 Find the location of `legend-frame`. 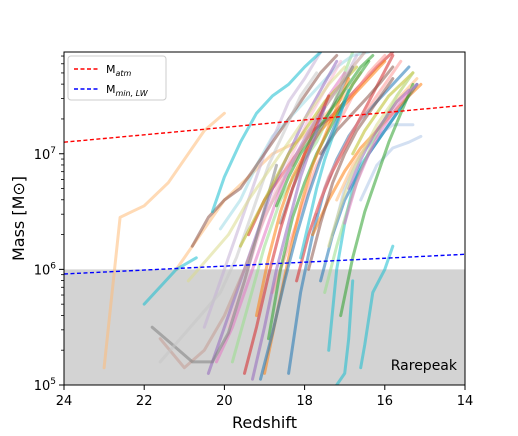

legend-frame is located at coordinates (117, 78).